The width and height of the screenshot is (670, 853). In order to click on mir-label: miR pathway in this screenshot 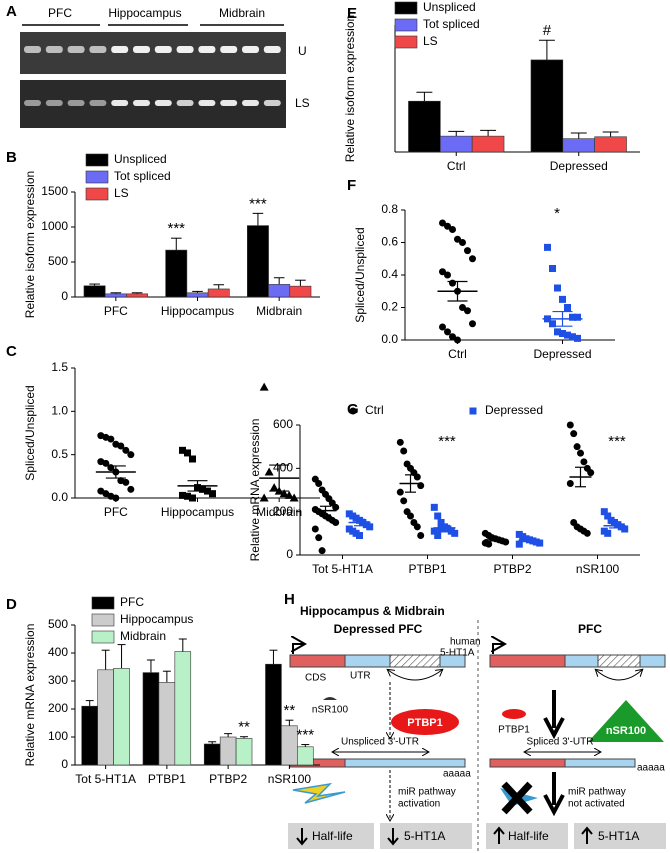, I will do `click(597, 792)`.